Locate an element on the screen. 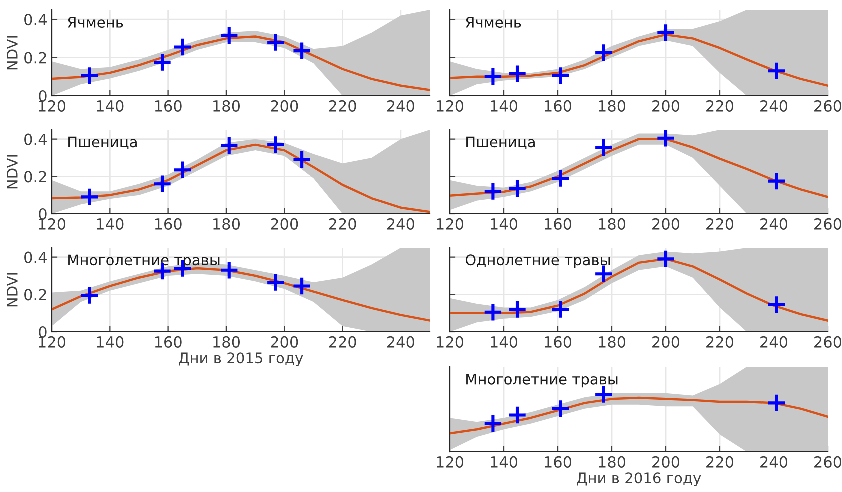  chart-title: Многолетние травы is located at coordinates (542, 381).